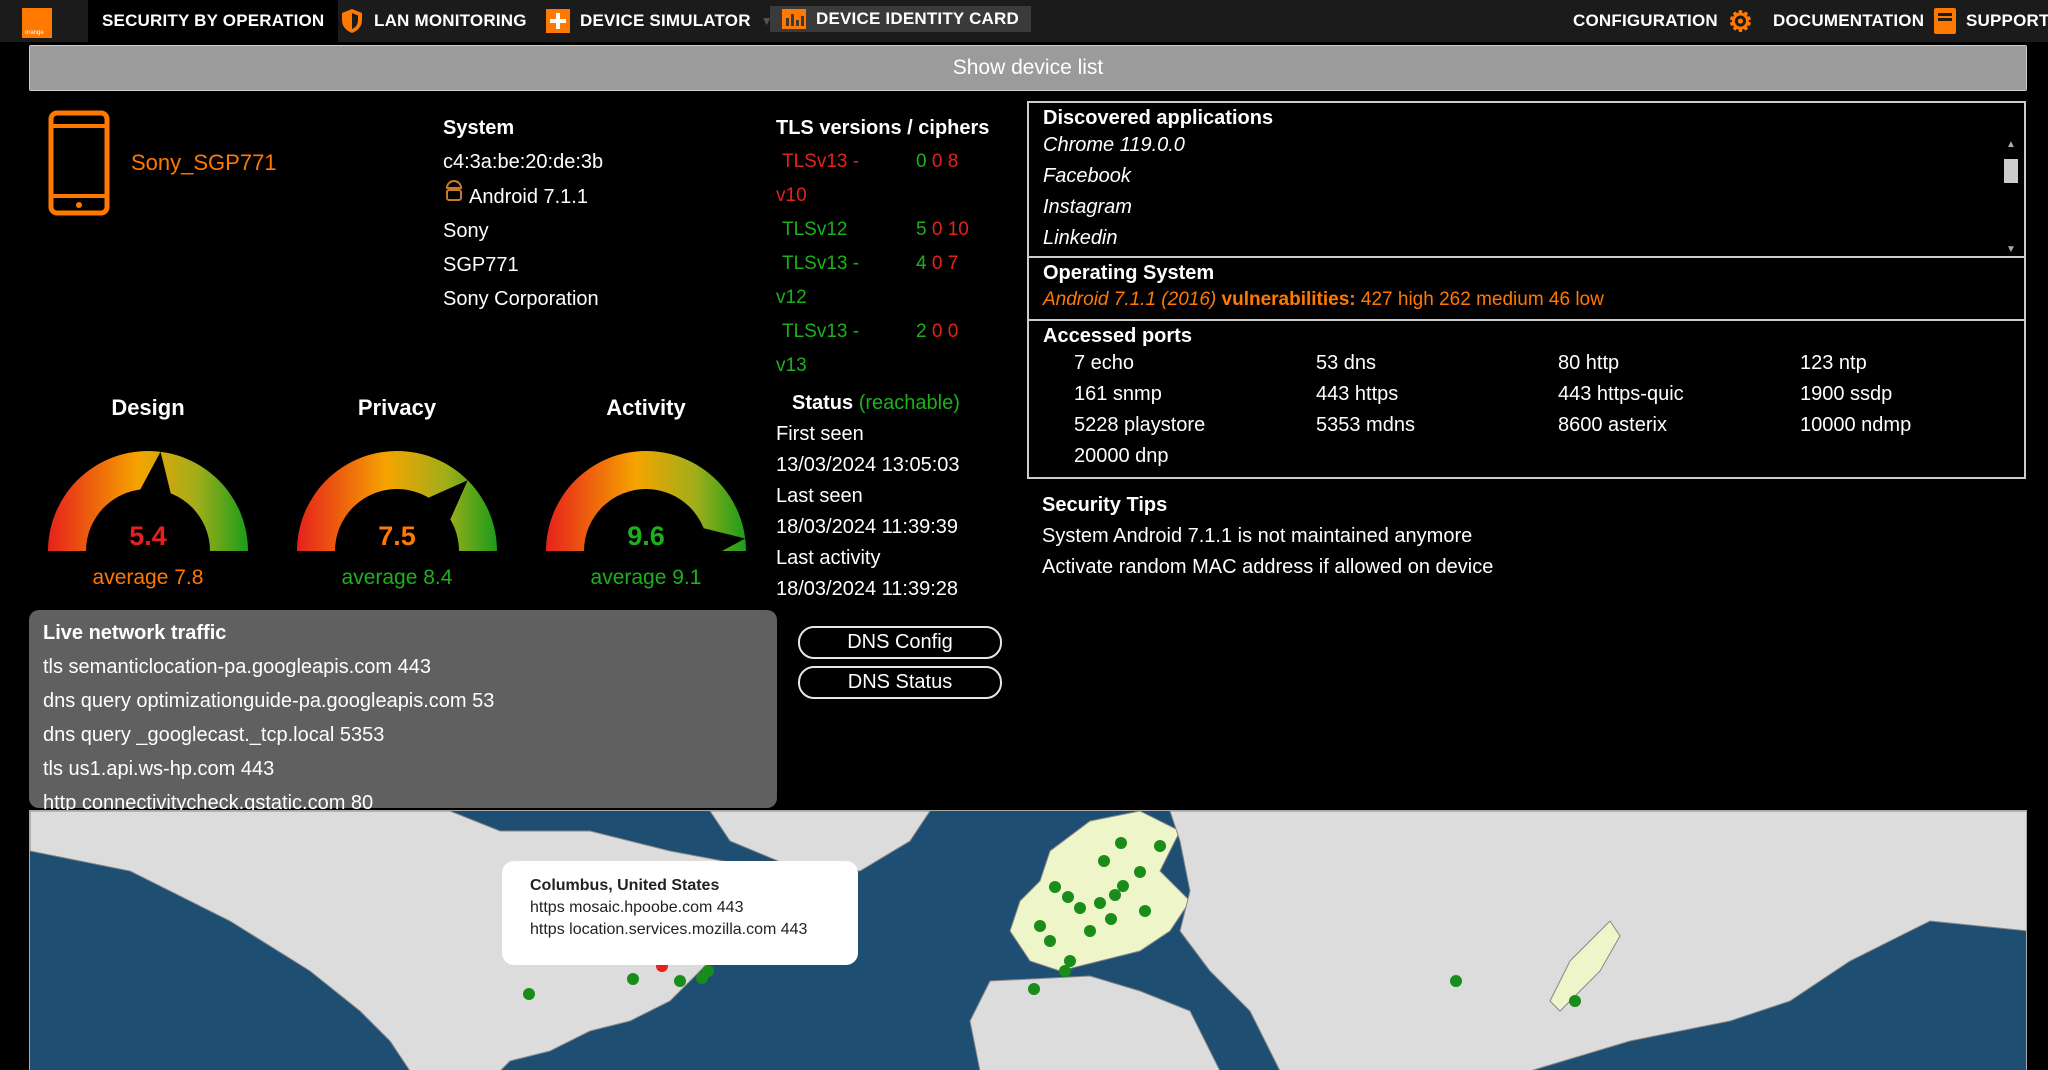 The image size is (2048, 1070). I want to click on traffic-item: http connectivitycheck.gstatic.com 80, so click(208, 803).